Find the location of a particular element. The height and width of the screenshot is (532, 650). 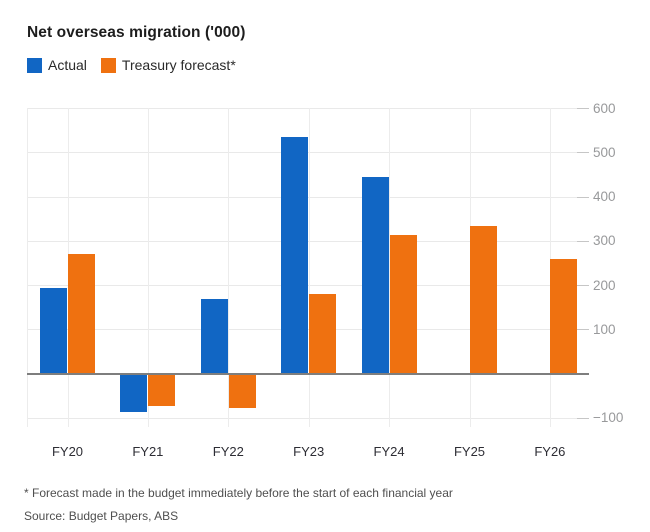

x-category-label-FY25: FY25 is located at coordinates (469, 451).